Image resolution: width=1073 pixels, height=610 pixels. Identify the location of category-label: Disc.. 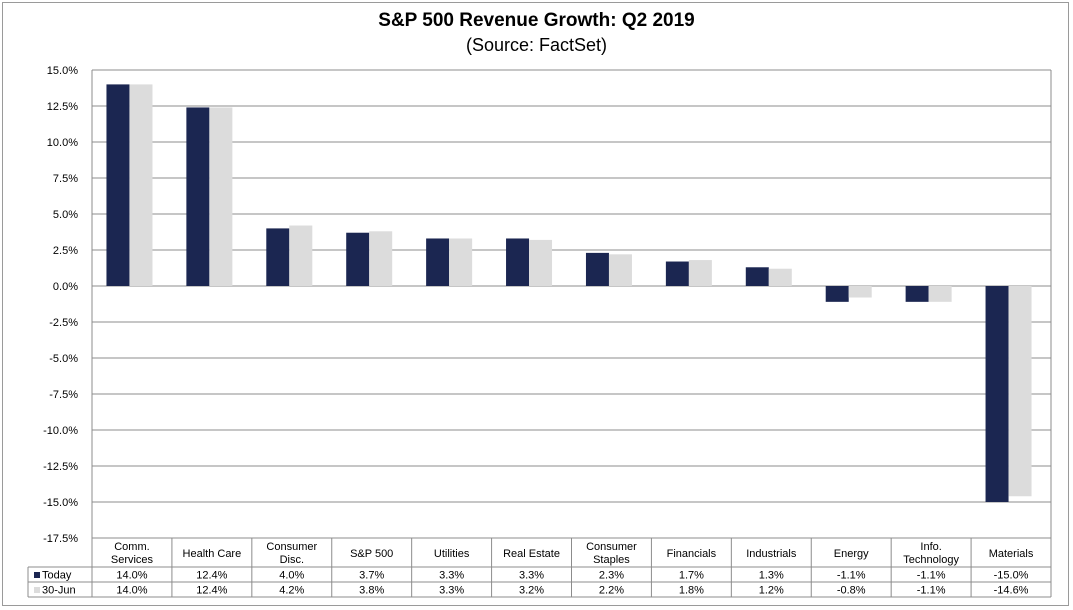
(292, 560).